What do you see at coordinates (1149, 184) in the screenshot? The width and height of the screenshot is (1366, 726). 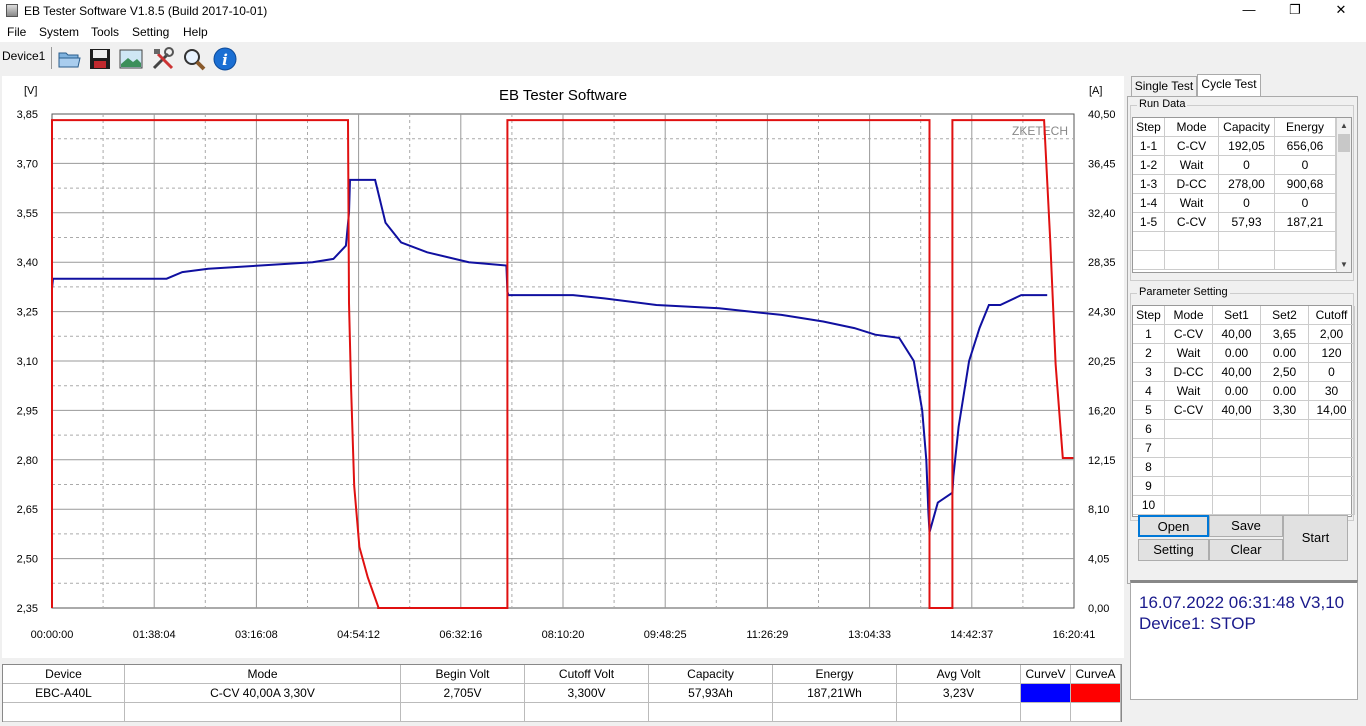 I see `run-data-cell: 1-3` at bounding box center [1149, 184].